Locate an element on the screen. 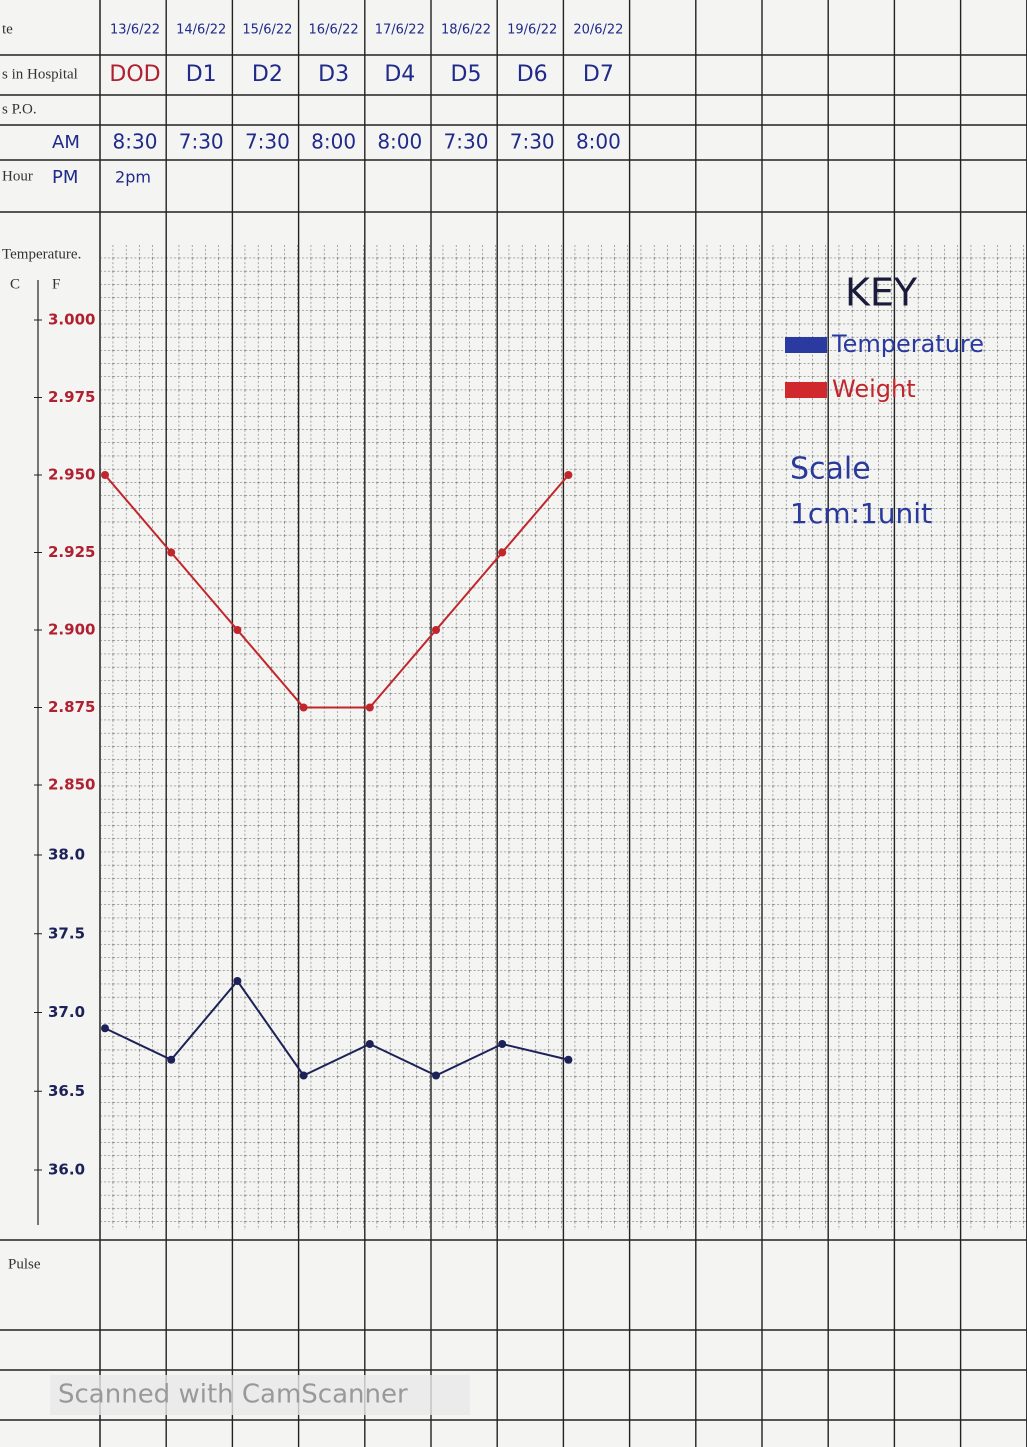 Image resolution: width=1027 pixels, height=1447 pixels. pulse-label: Pulse is located at coordinates (24, 1264).